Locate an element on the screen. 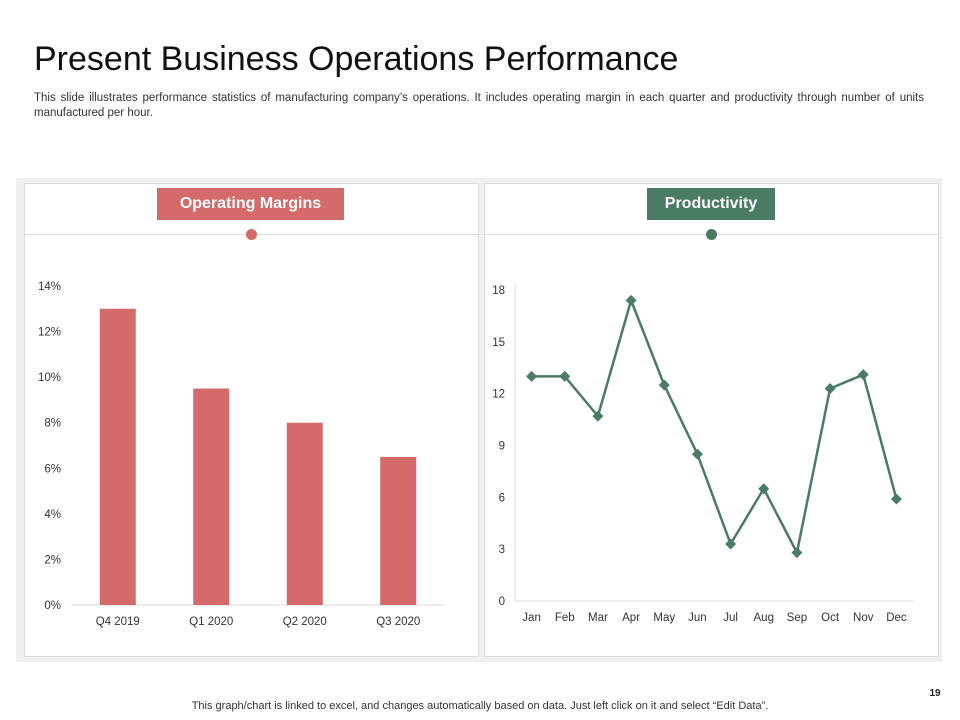  y-tick-label: 10% is located at coordinates (49, 378).